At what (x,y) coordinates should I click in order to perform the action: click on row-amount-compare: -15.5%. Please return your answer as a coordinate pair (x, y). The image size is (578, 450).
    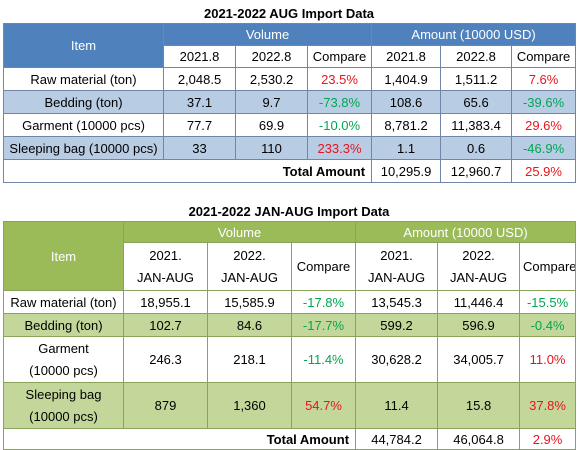
    Looking at the image, I should click on (548, 302).